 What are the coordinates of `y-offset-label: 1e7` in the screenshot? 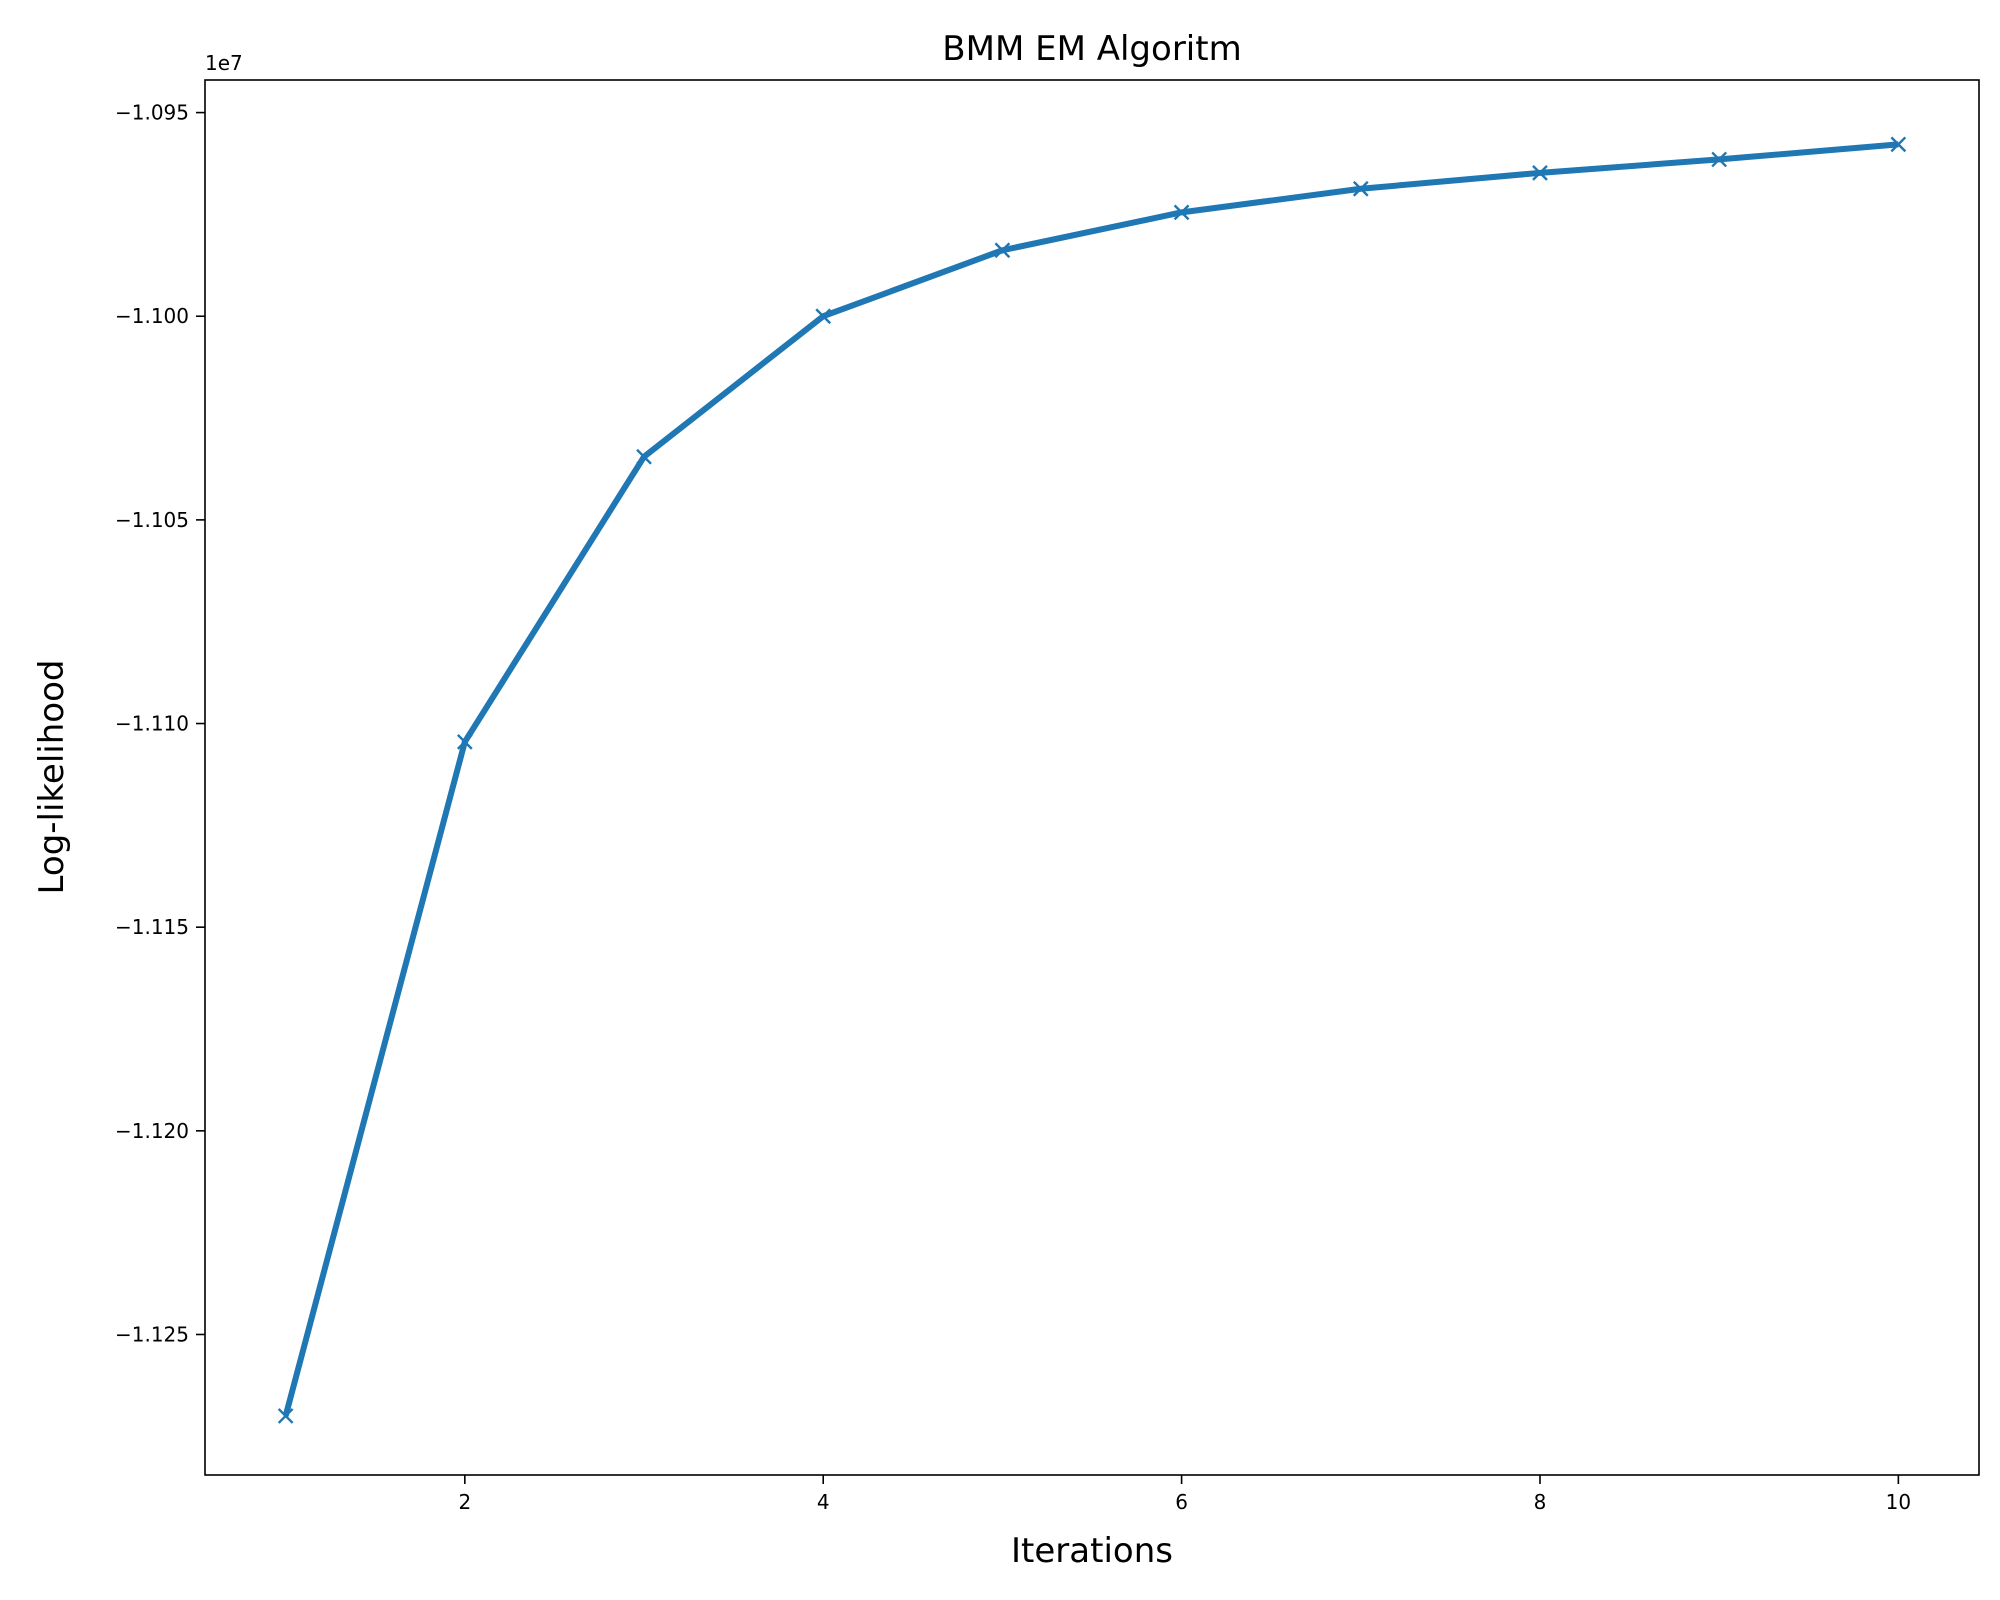 It's located at (224, 63).